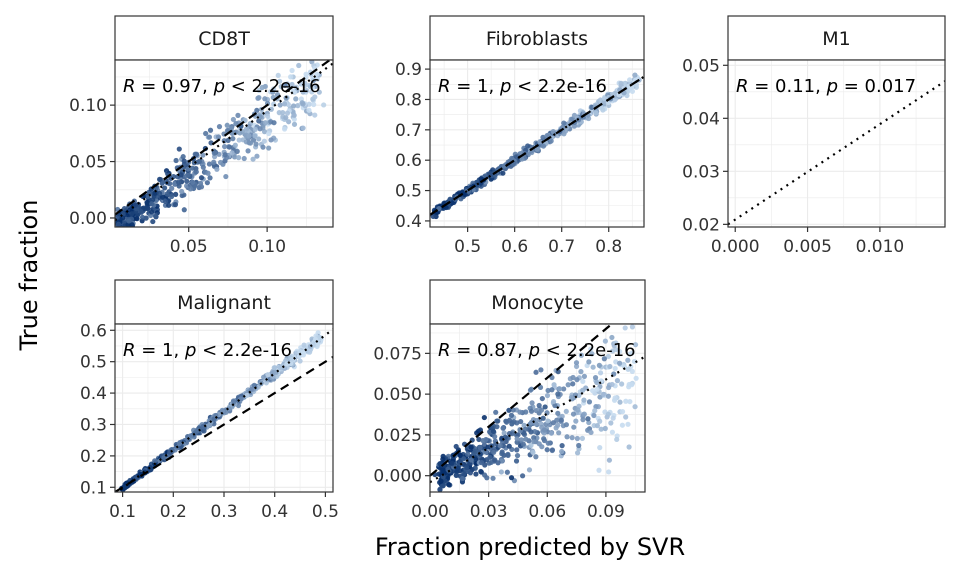 The image size is (960, 576). Describe the element at coordinates (514, 247) in the screenshot. I see `x-tick-label: 0.6` at that location.